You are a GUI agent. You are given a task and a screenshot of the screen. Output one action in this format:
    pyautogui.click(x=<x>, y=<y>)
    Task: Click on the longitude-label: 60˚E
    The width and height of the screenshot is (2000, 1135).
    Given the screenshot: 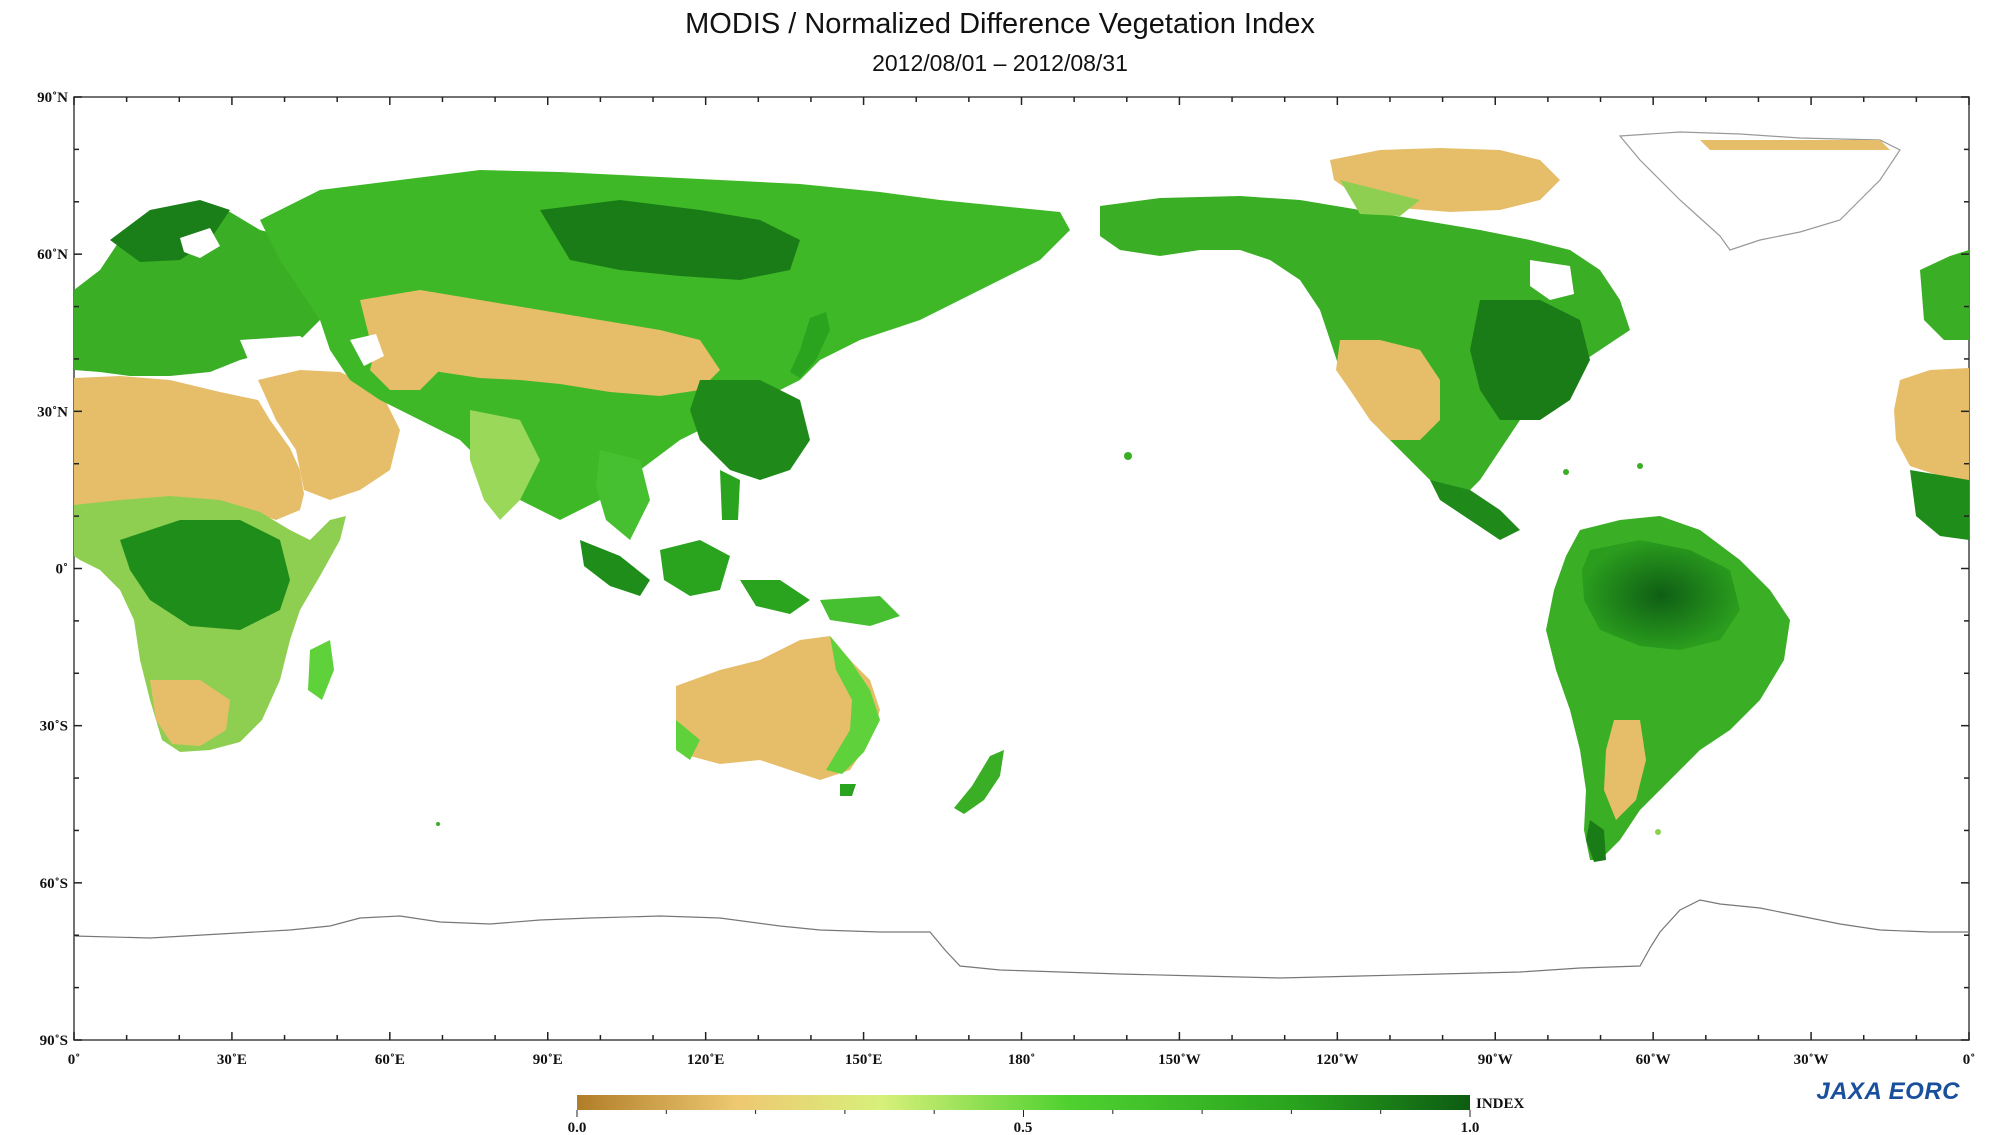 What is the action you would take?
    pyautogui.click(x=390, y=1060)
    